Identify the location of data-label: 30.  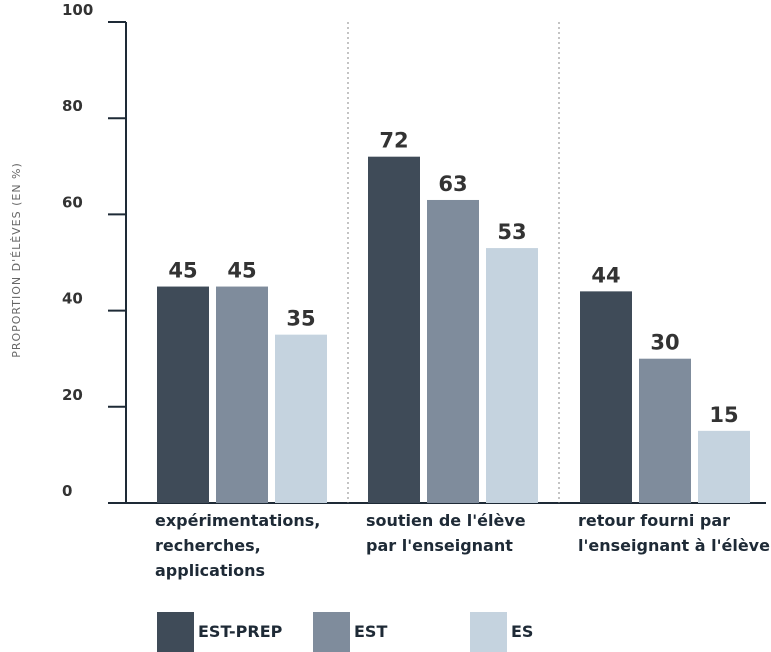
(664, 343).